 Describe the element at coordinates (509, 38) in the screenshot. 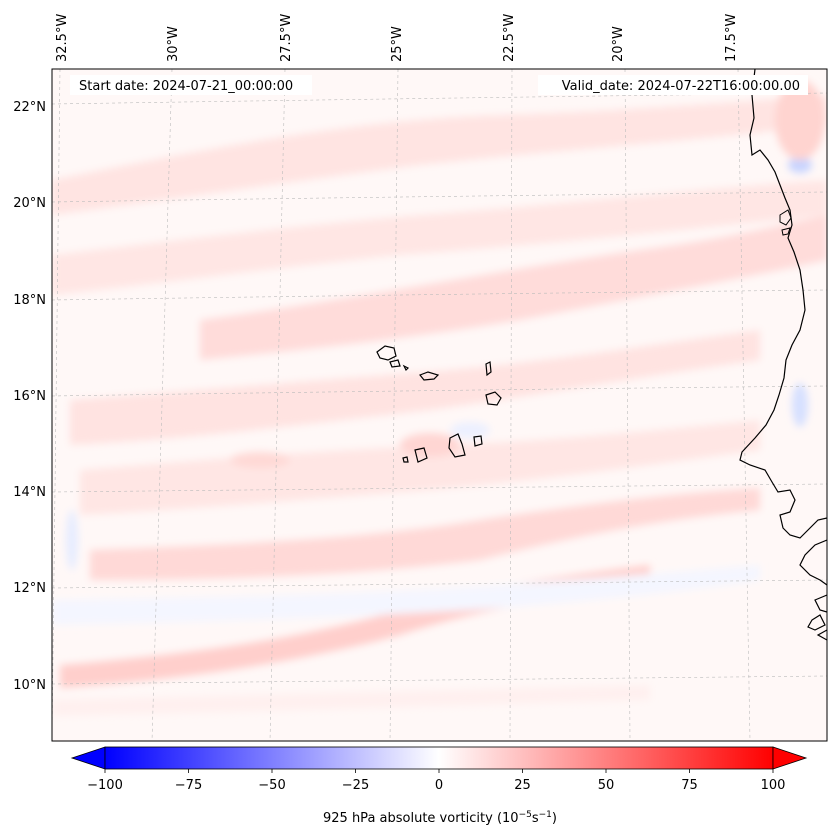

I see `lon-label-22-5w: 22.5°W` at that location.